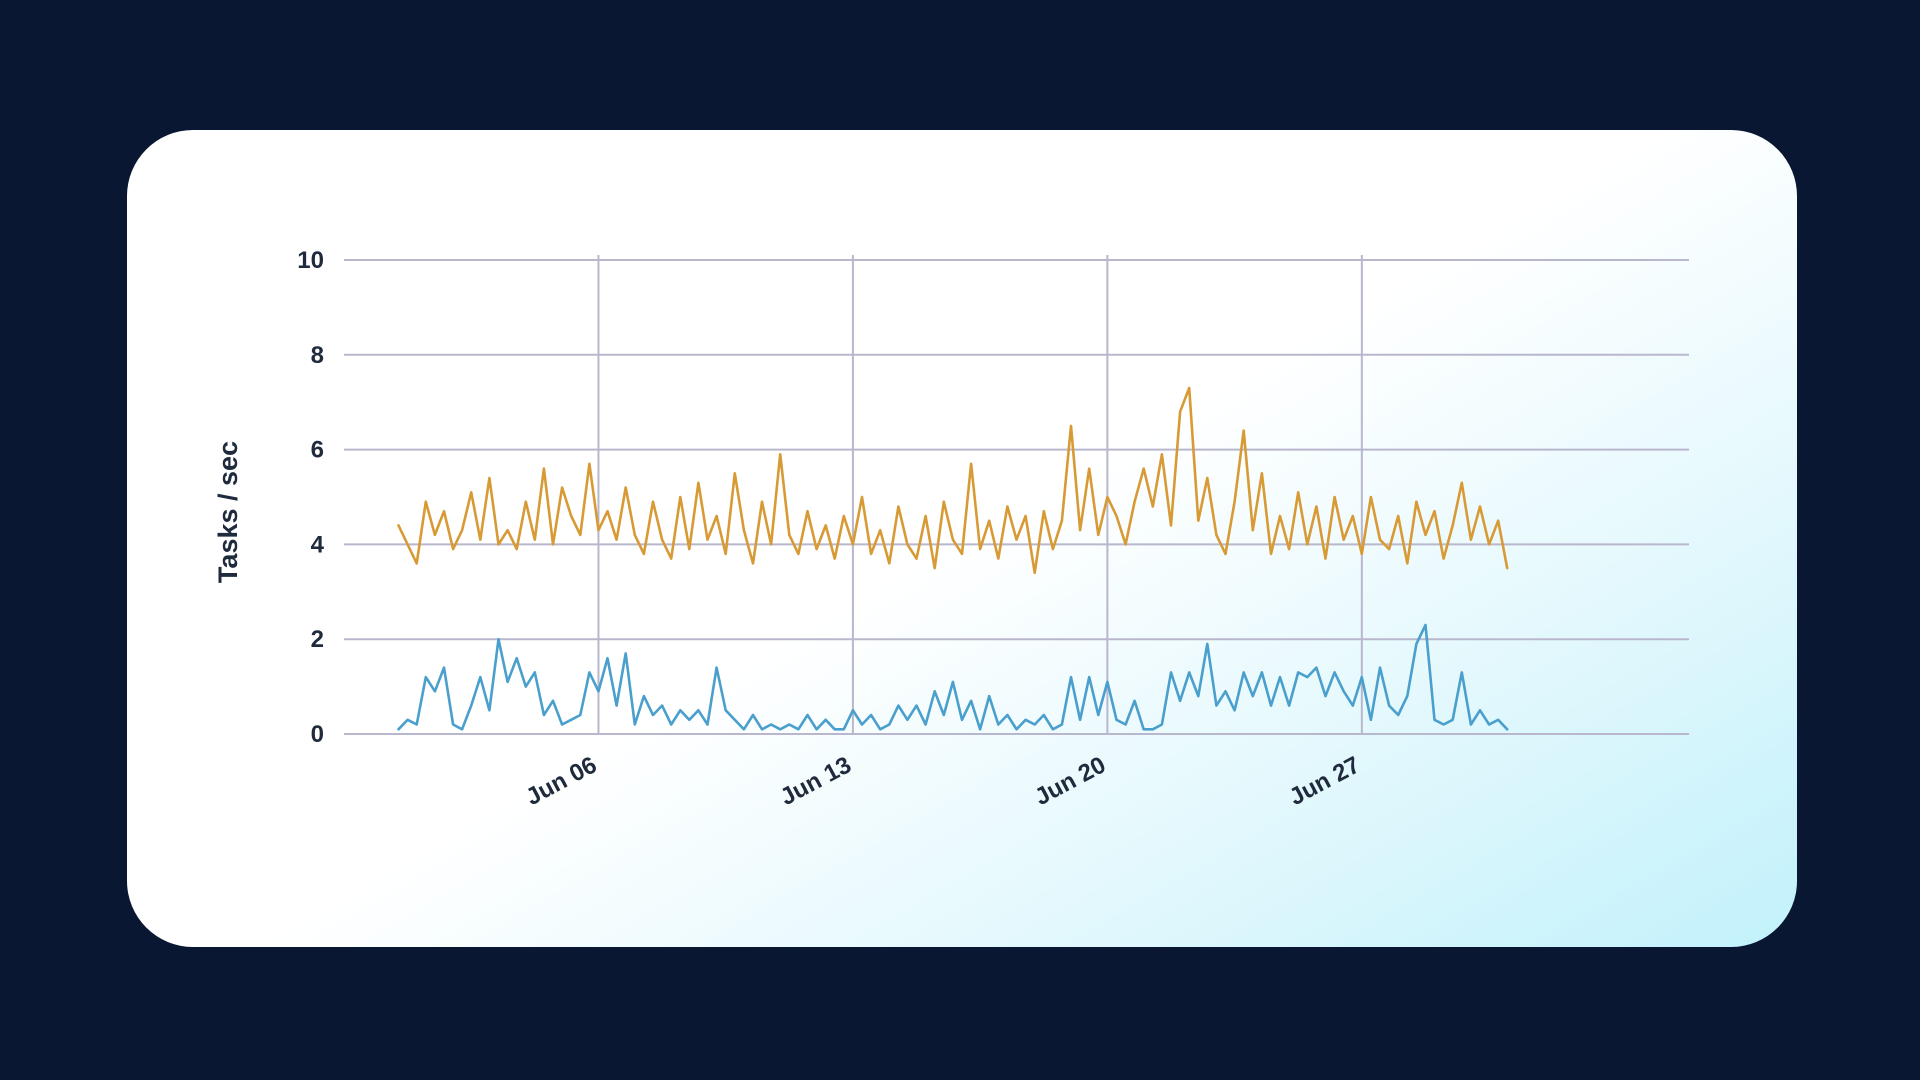 This screenshot has height=1080, width=1920. I want to click on y-axis-label: Tasks / sec, so click(228, 512).